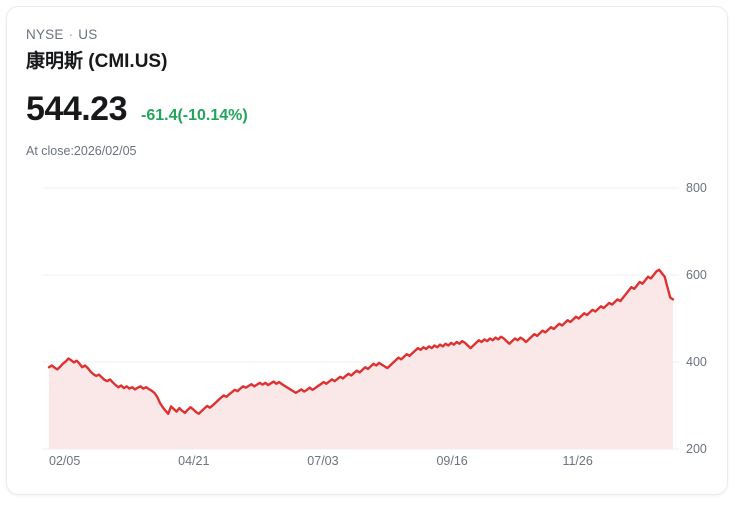 This screenshot has height=513, width=736. I want to click on price-row: 544.23 -61.4(-10.14%), so click(376, 109).